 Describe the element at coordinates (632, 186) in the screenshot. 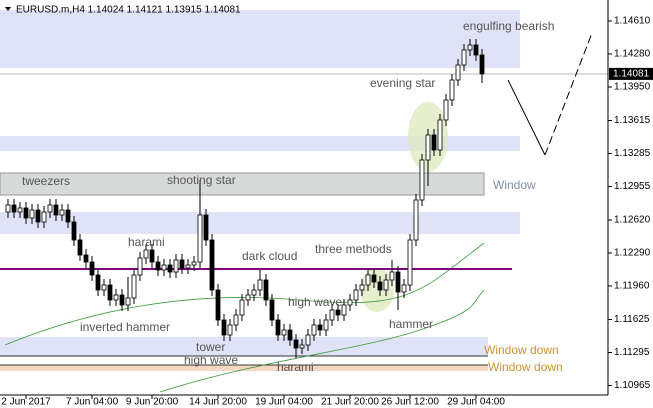

I see `y-tick-label: 1.12955` at that location.